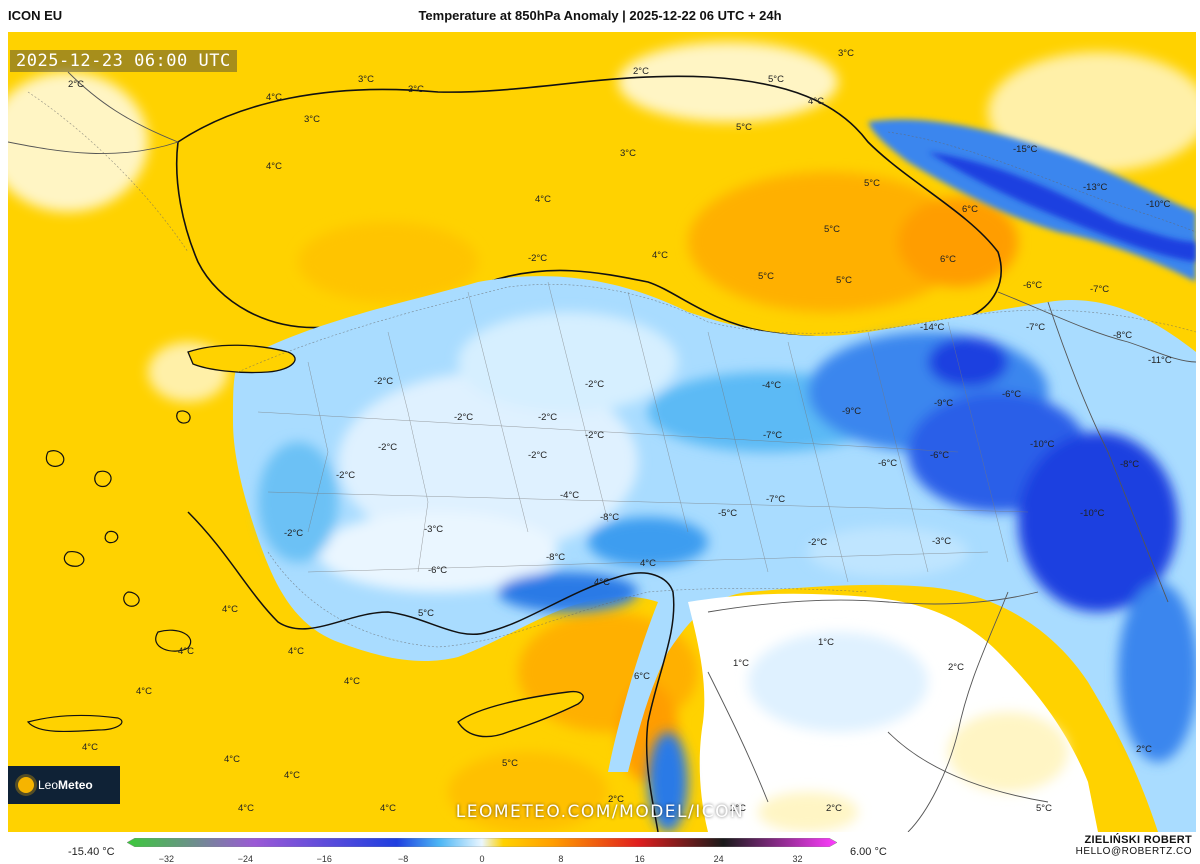 This screenshot has height=864, width=1200. I want to click on temperature-label: -13°C, so click(1095, 187).